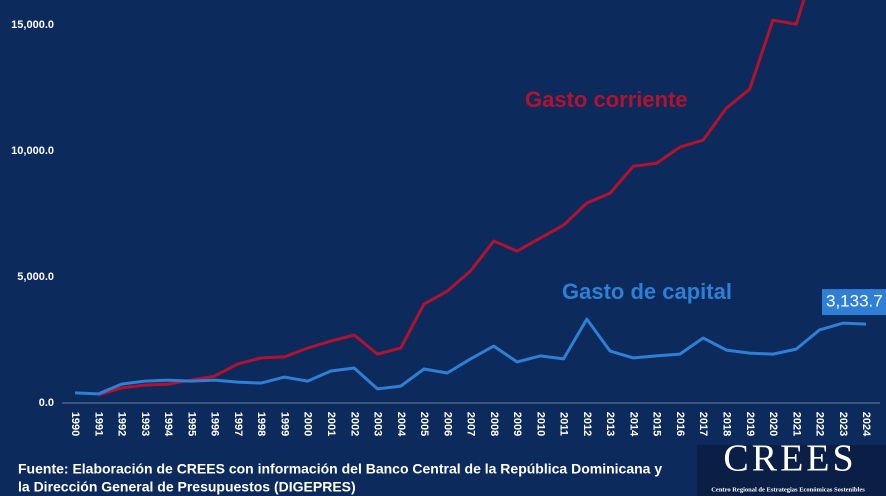 Image resolution: width=886 pixels, height=496 pixels. Describe the element at coordinates (378, 424) in the screenshot. I see `x-tick-label: 2003` at that location.